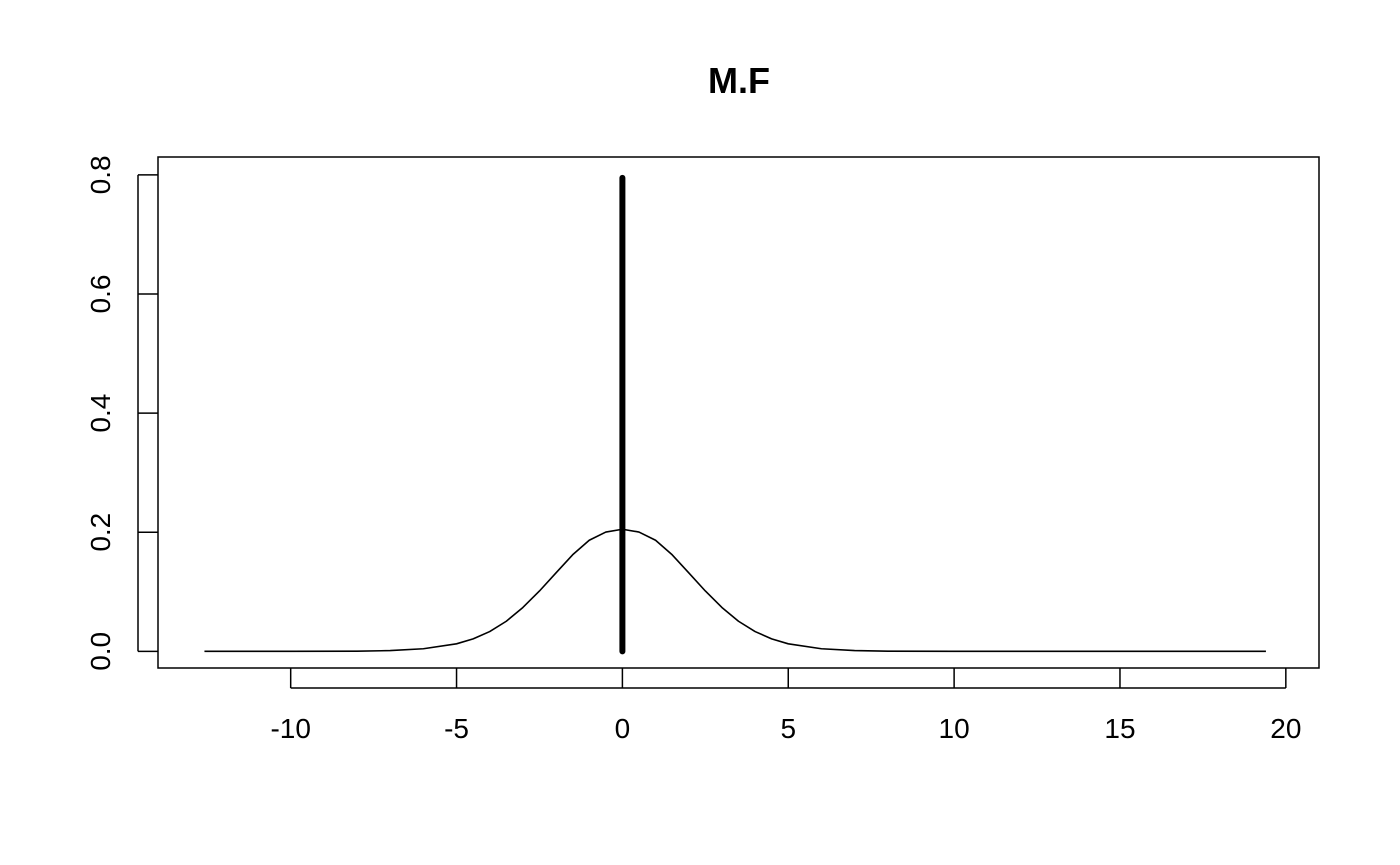 This screenshot has width=1400, height=865. Describe the element at coordinates (735, 590) in the screenshot. I see `density-curve` at that location.